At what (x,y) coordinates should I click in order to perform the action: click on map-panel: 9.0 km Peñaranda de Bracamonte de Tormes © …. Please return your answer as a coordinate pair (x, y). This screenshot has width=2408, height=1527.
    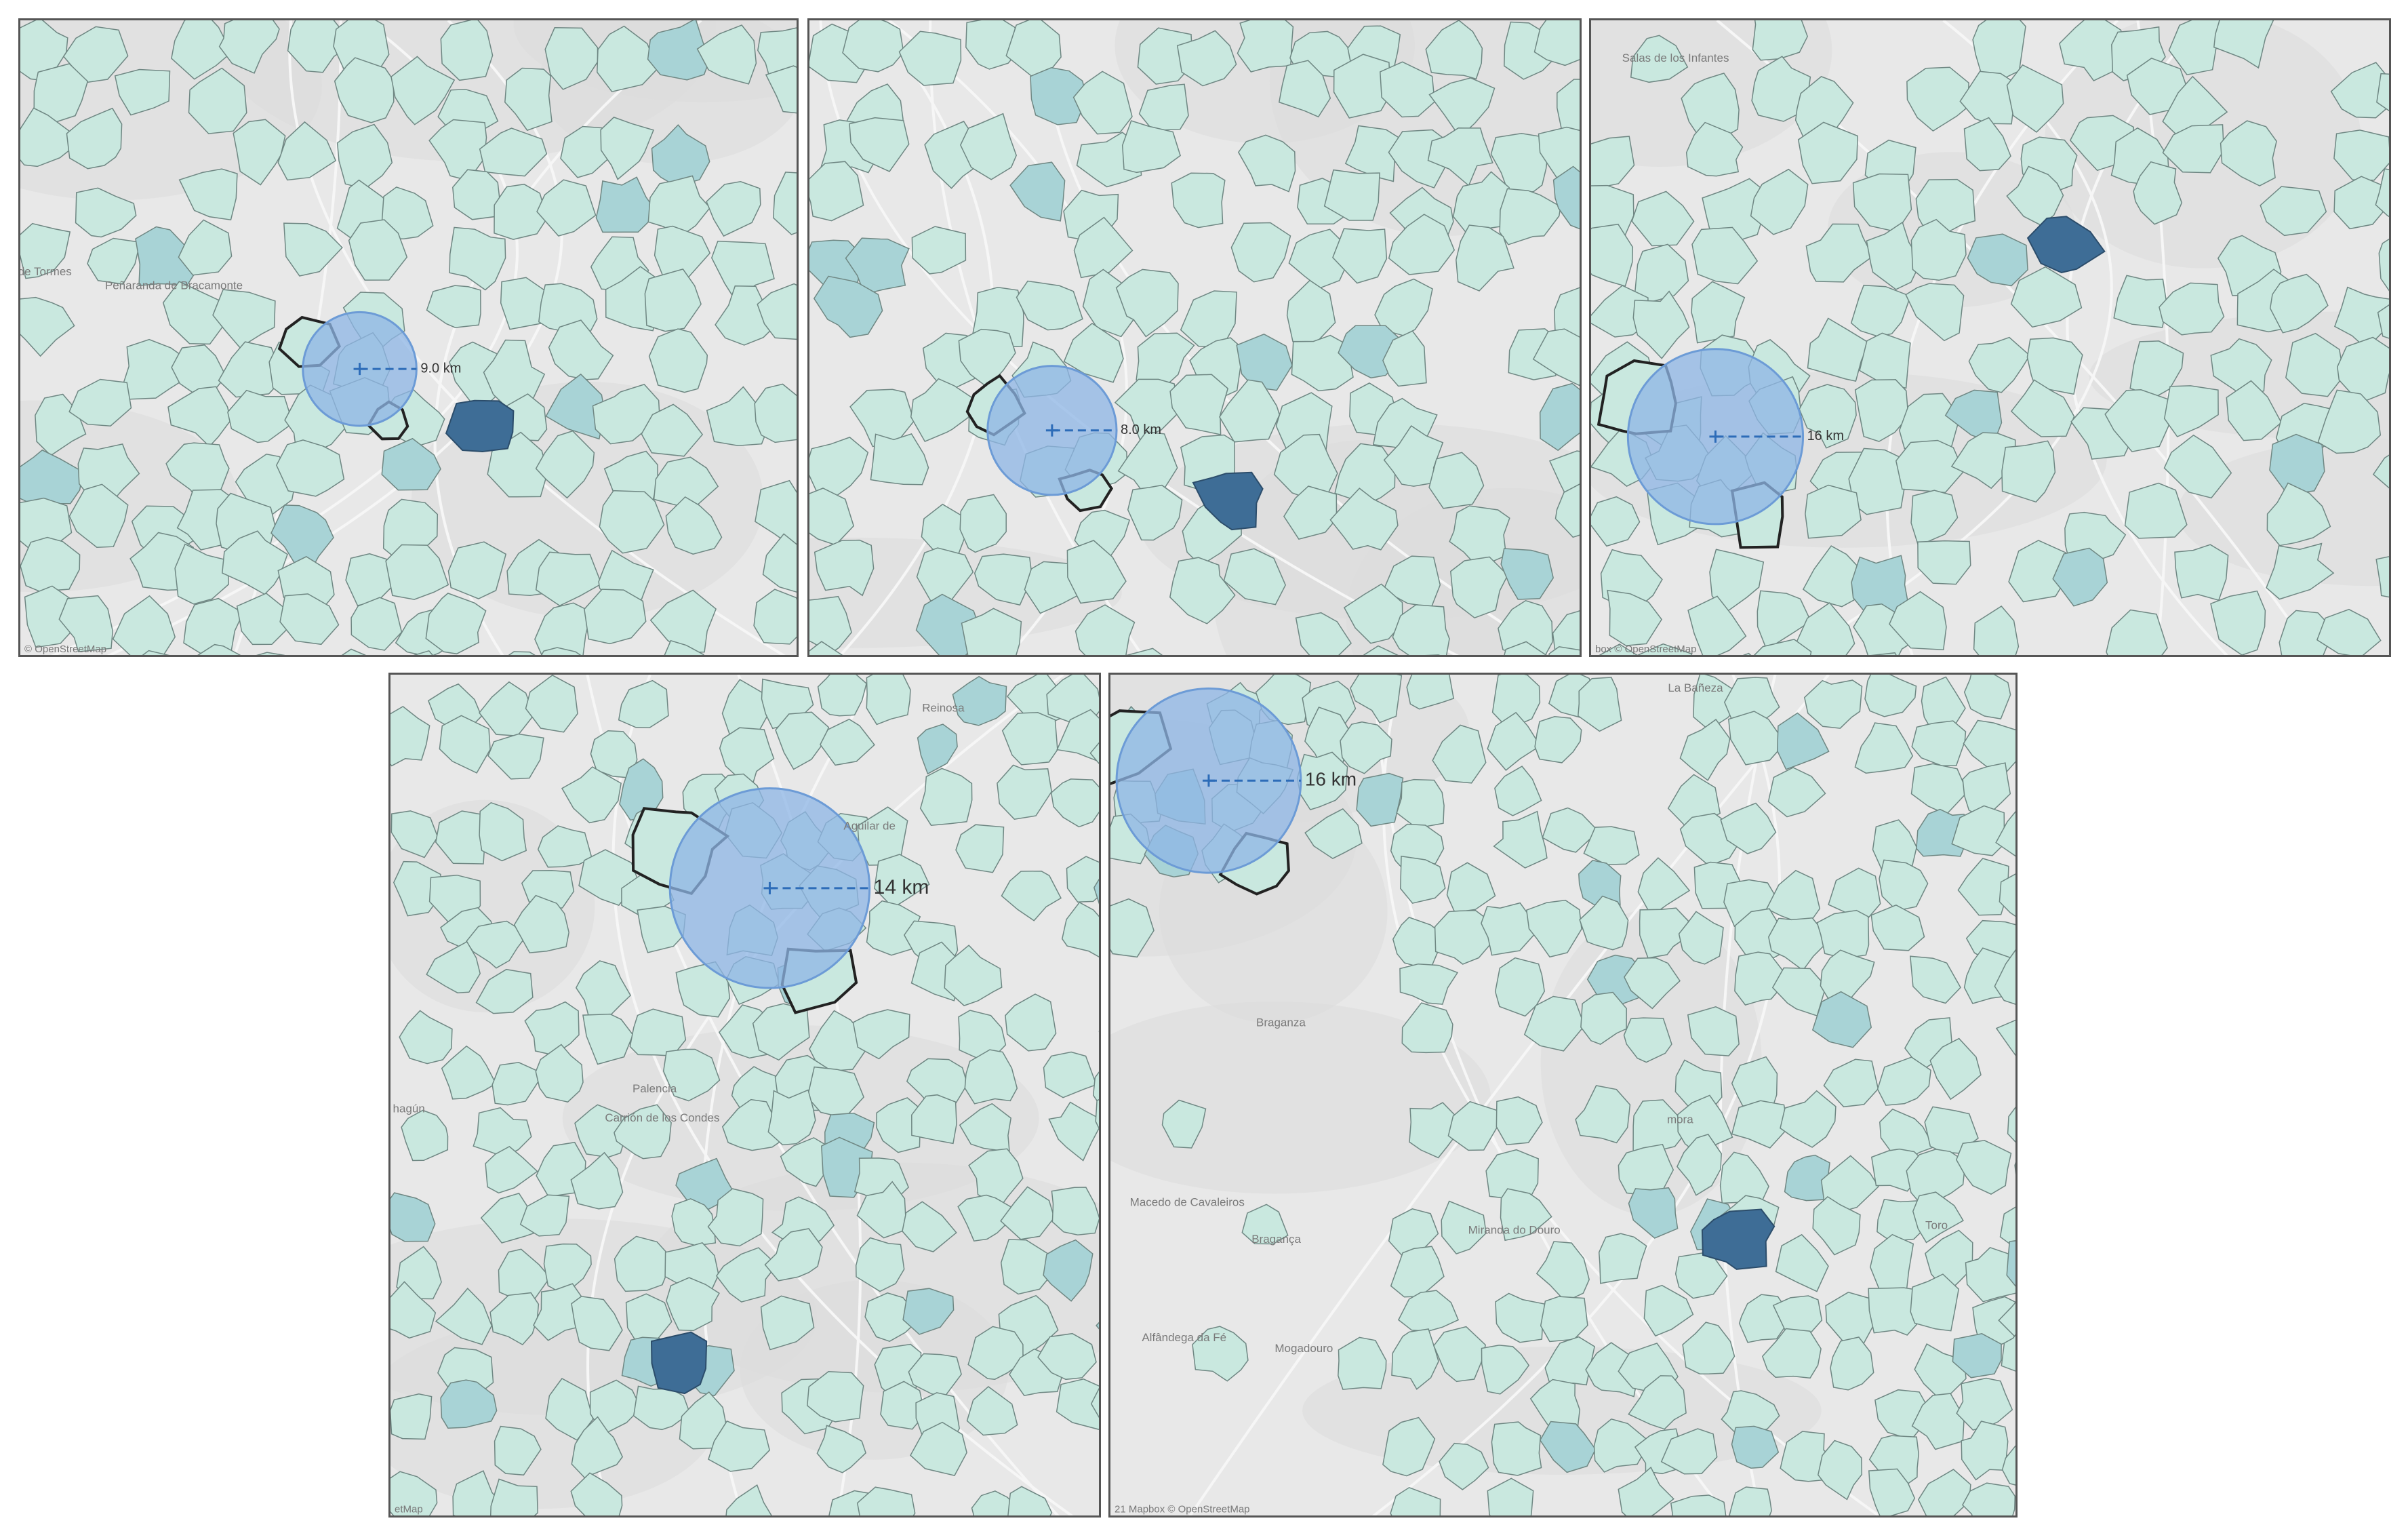
    Looking at the image, I should click on (408, 338).